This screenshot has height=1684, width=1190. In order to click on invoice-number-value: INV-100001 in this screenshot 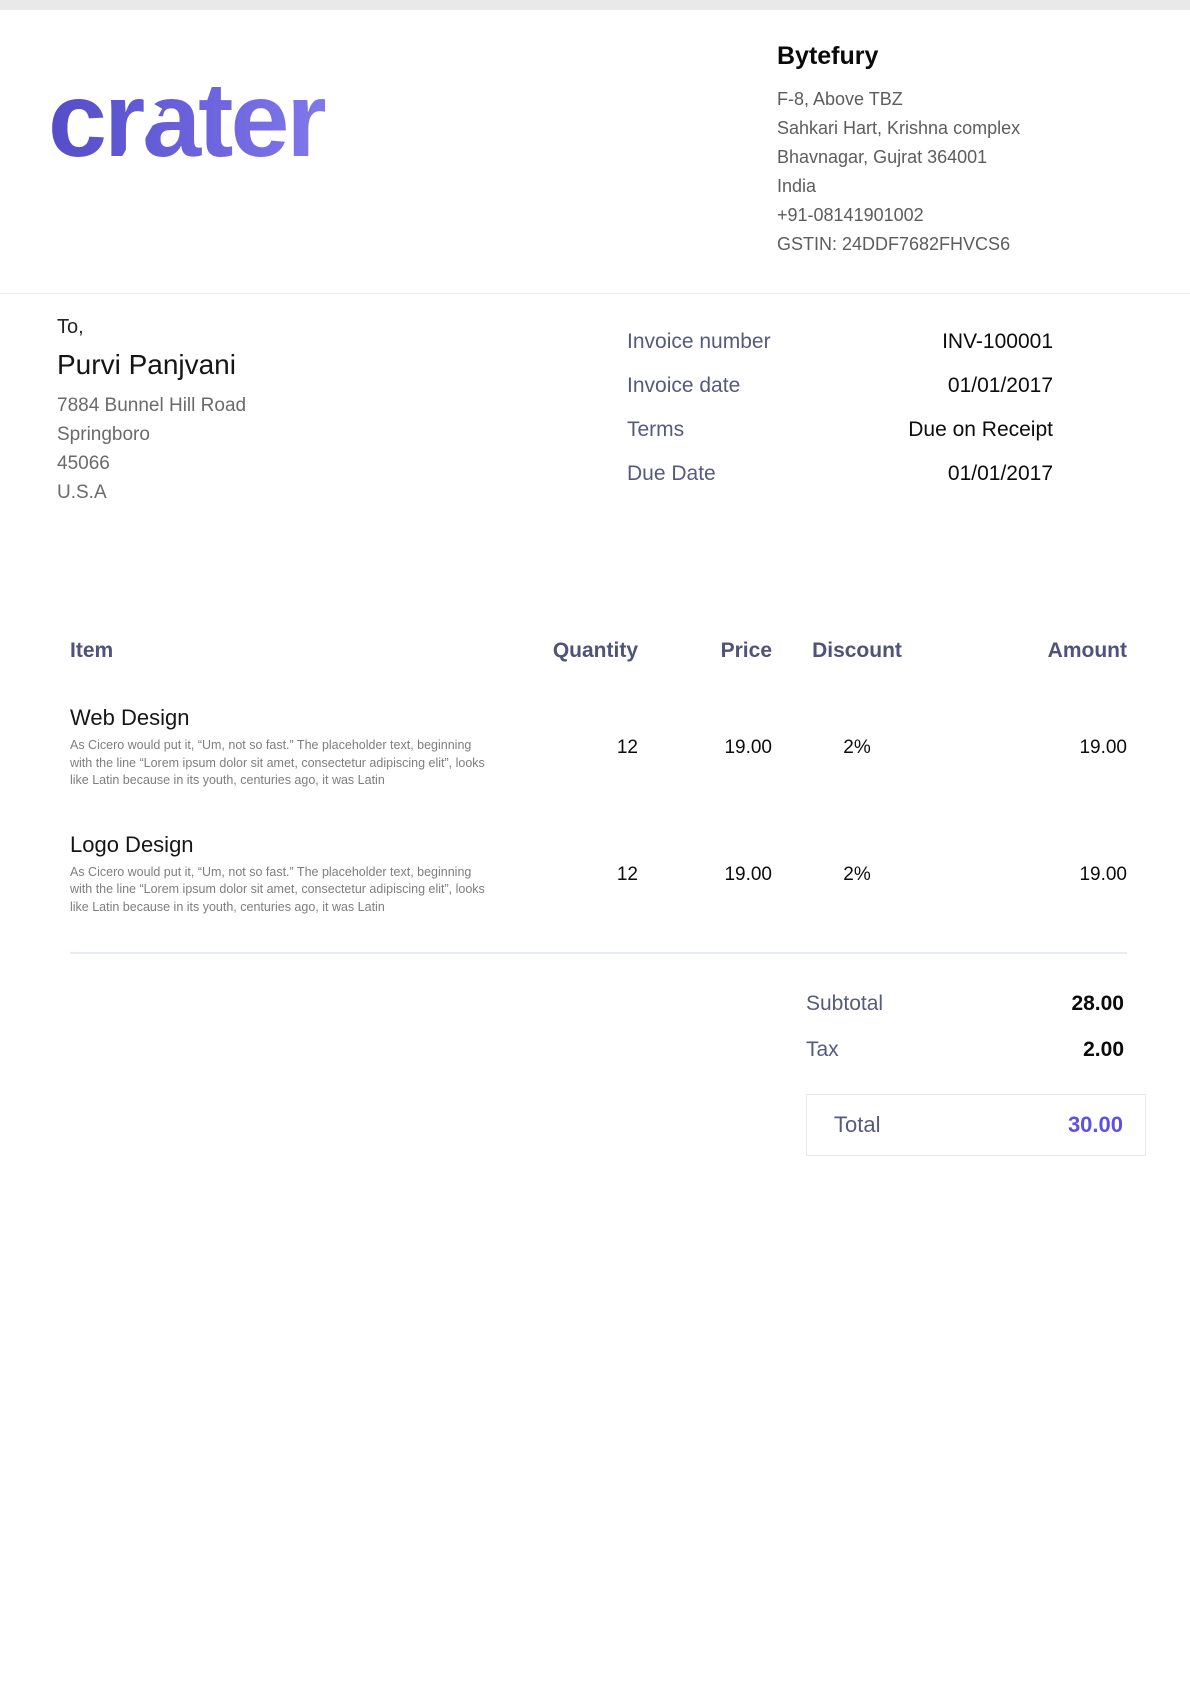, I will do `click(997, 341)`.